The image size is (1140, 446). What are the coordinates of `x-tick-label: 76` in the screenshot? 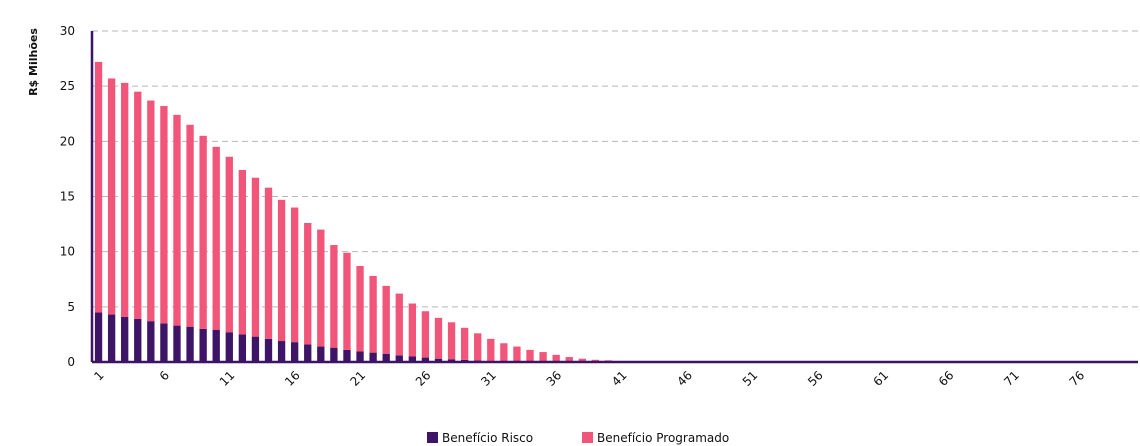 It's located at (1077, 378).